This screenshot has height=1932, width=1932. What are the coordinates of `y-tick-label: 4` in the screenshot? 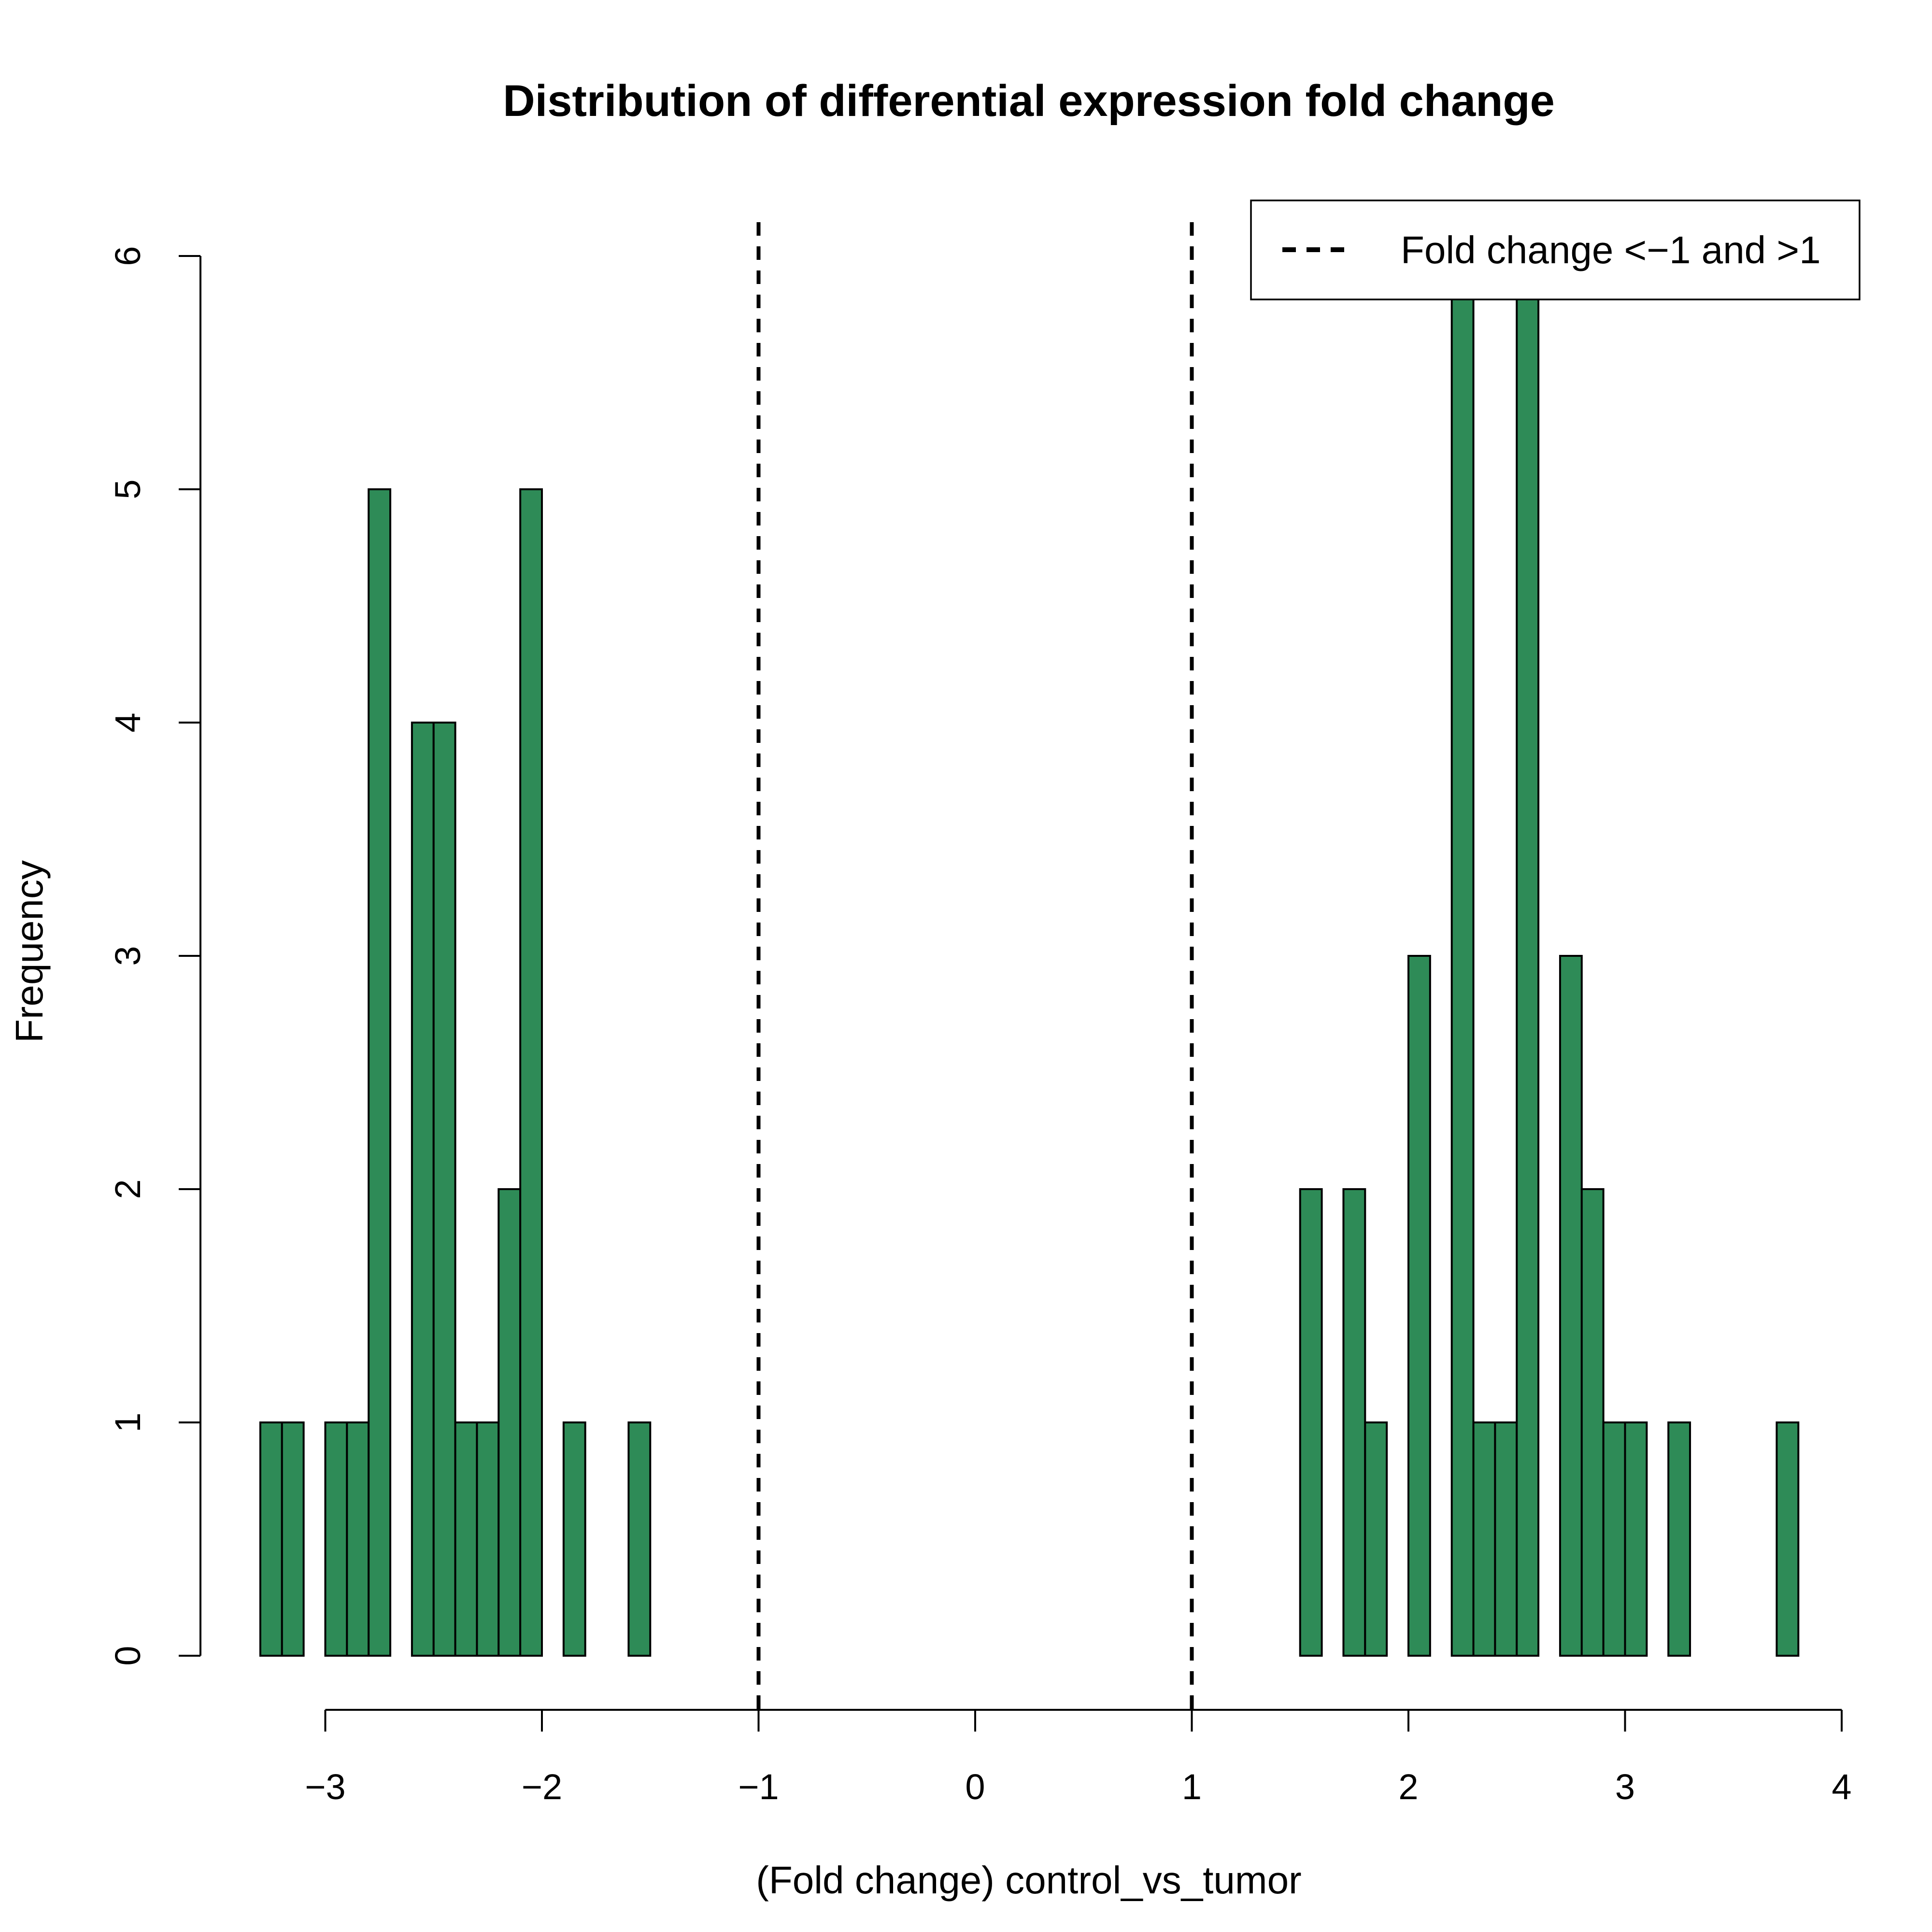 It's located at (128, 722).